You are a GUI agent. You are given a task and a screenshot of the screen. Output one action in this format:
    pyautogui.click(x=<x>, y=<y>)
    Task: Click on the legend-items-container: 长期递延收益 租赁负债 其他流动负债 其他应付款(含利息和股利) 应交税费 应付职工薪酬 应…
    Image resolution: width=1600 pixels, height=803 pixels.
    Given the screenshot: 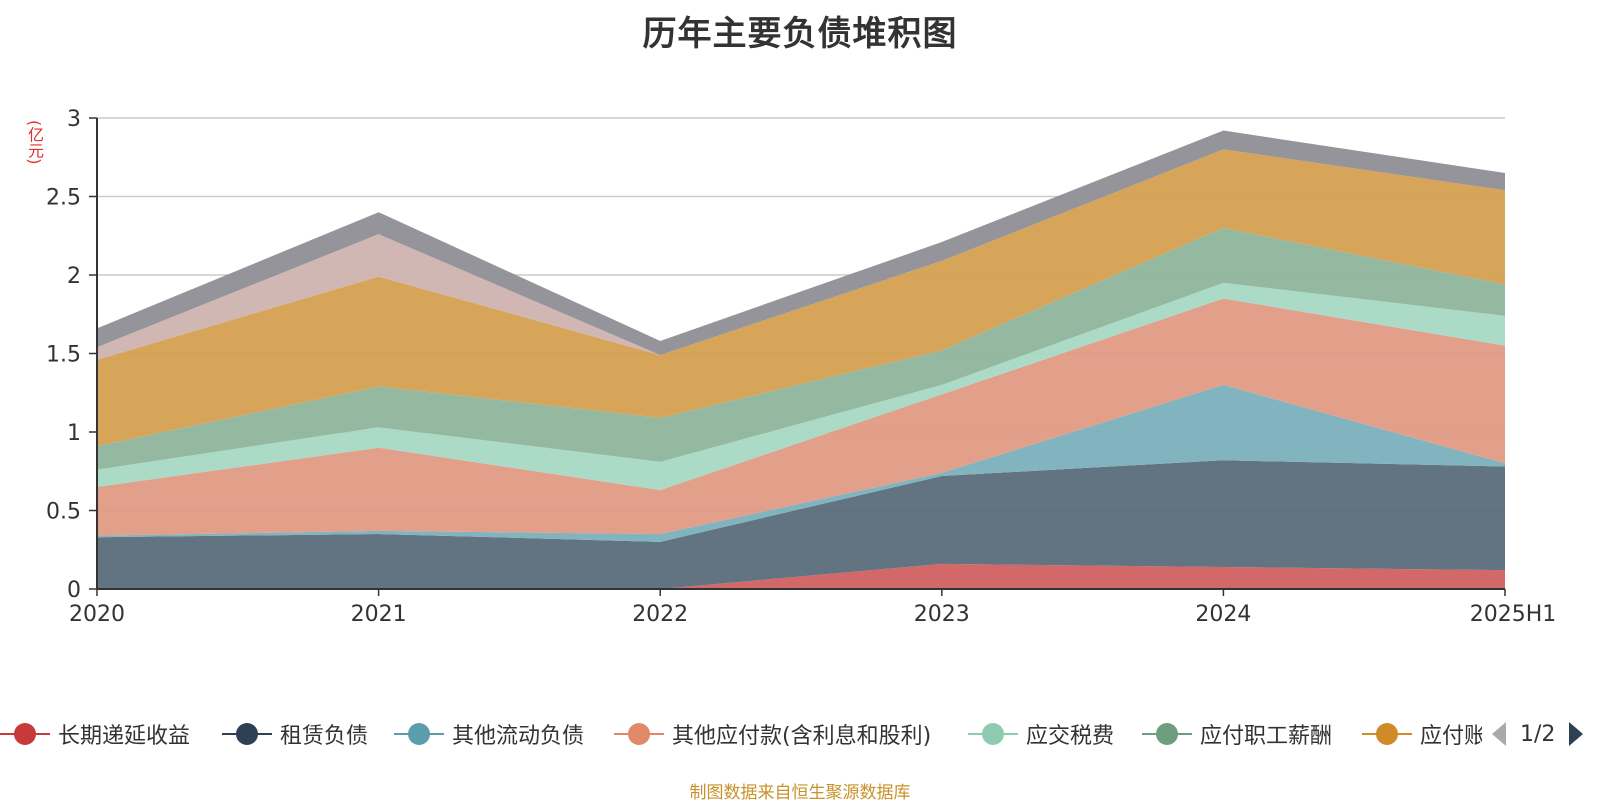 What is the action you would take?
    pyautogui.click(x=741, y=734)
    